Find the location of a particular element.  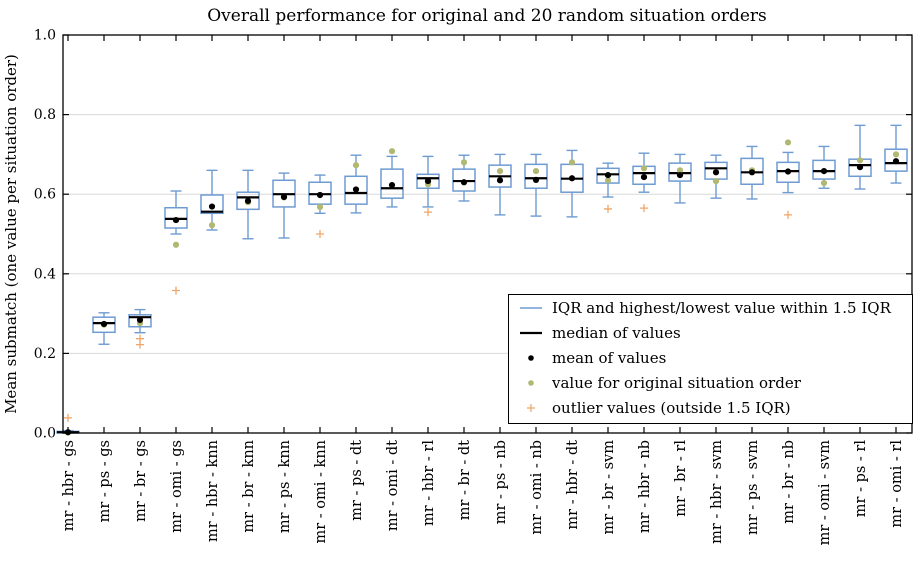

x-tick-label: mr - omi - nb is located at coordinates (537, 487).